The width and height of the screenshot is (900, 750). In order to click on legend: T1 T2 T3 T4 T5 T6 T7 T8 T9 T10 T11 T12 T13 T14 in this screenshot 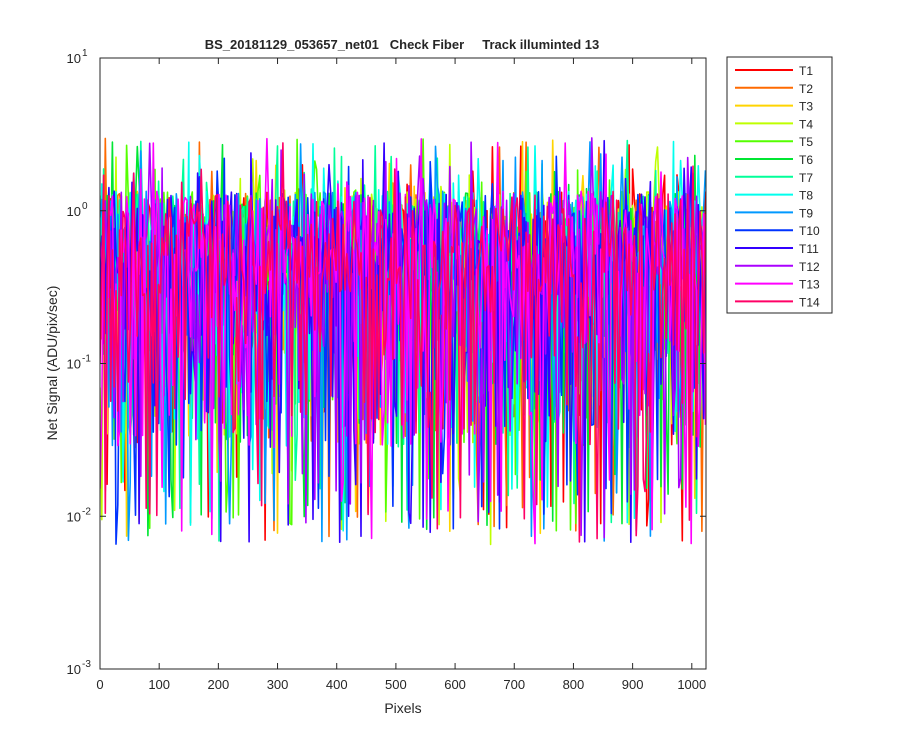, I will do `click(779, 185)`.